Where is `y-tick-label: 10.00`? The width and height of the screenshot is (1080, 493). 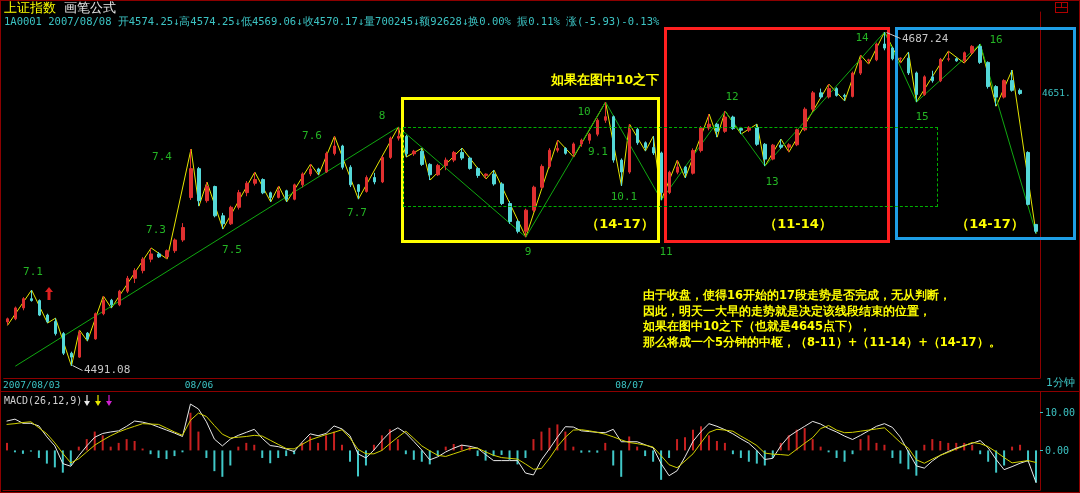
y-tick-label: 10.00 is located at coordinates (1060, 413).